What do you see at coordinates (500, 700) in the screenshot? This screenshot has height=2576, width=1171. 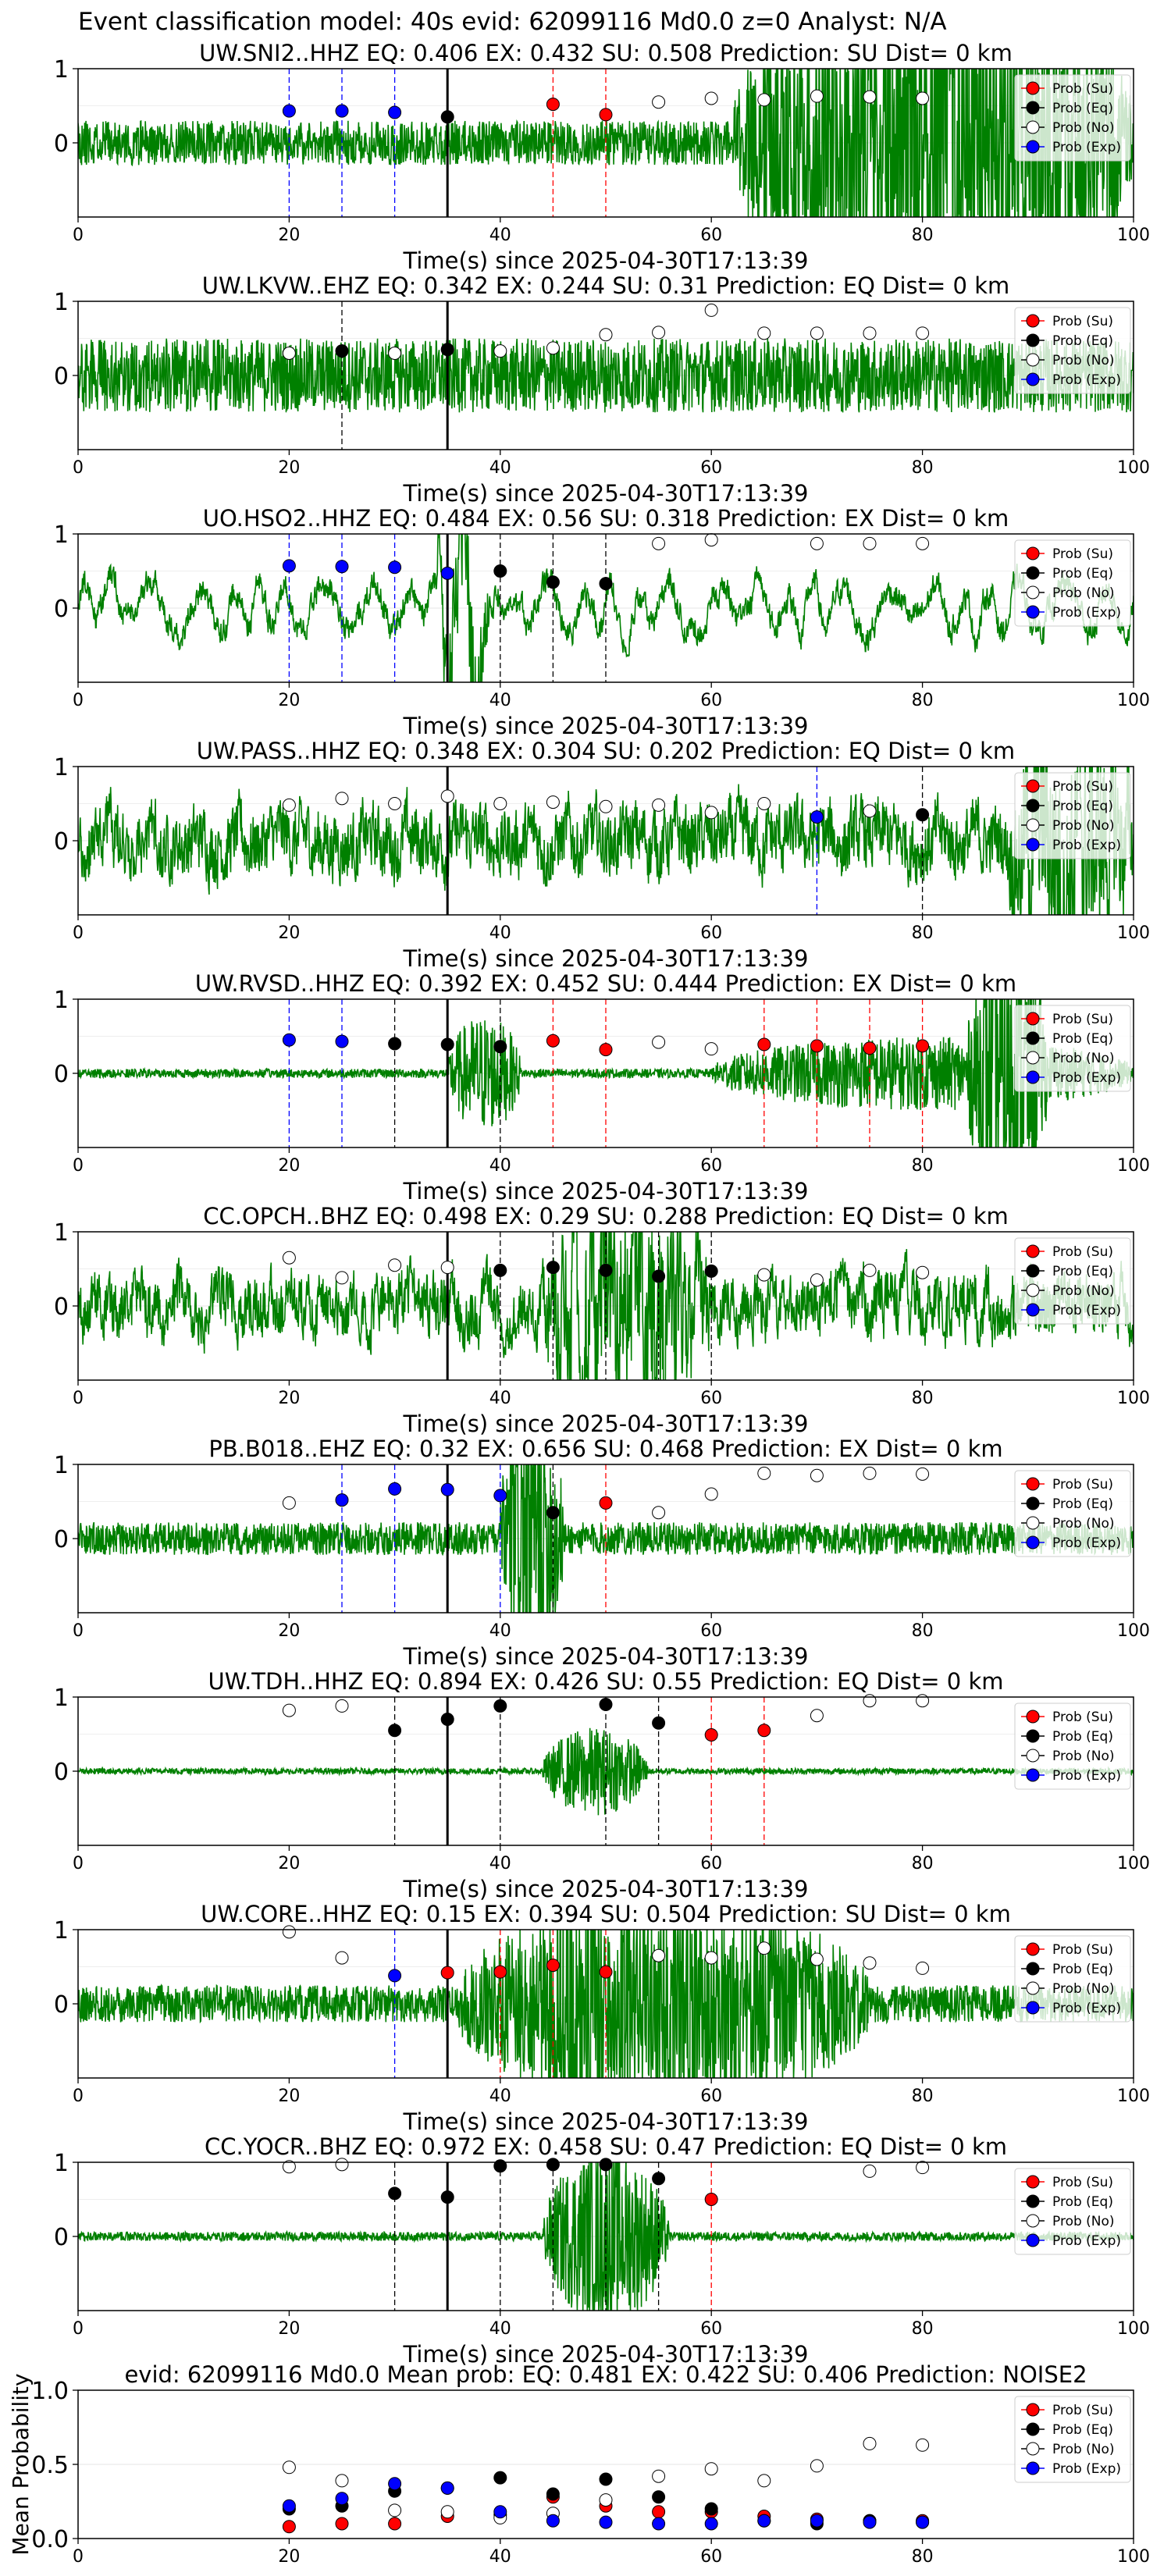 I see `x-tick-label: 40` at bounding box center [500, 700].